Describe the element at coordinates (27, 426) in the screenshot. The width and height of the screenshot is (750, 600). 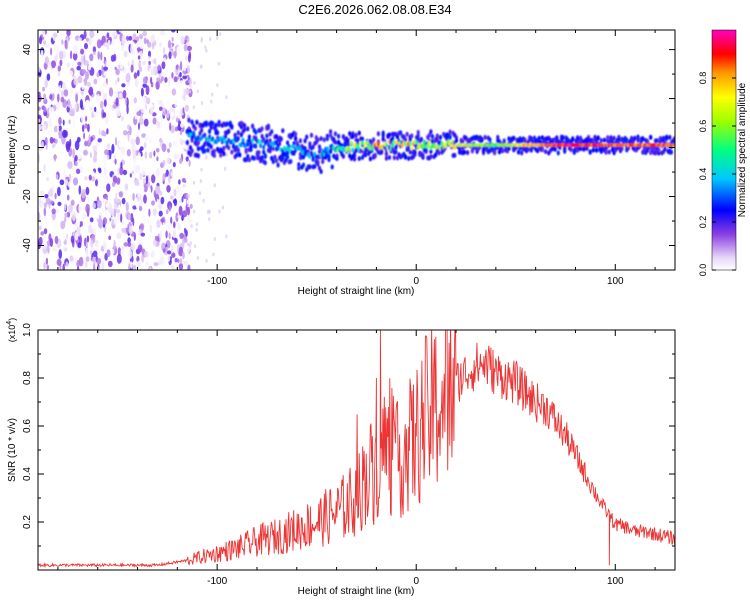
I see `y-tick-label: 0.6` at that location.